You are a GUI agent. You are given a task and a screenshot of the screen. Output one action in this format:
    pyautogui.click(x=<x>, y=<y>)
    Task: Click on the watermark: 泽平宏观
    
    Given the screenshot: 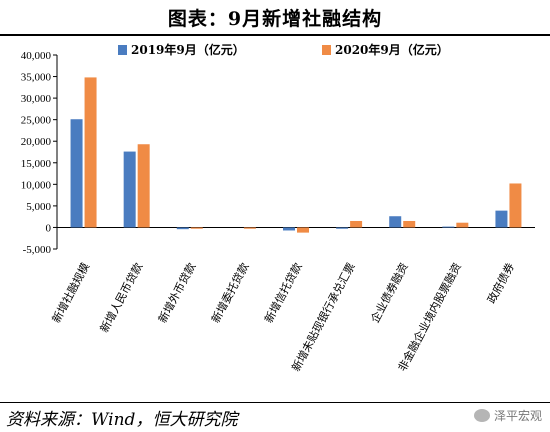 What is the action you would take?
    pyautogui.click(x=507, y=415)
    